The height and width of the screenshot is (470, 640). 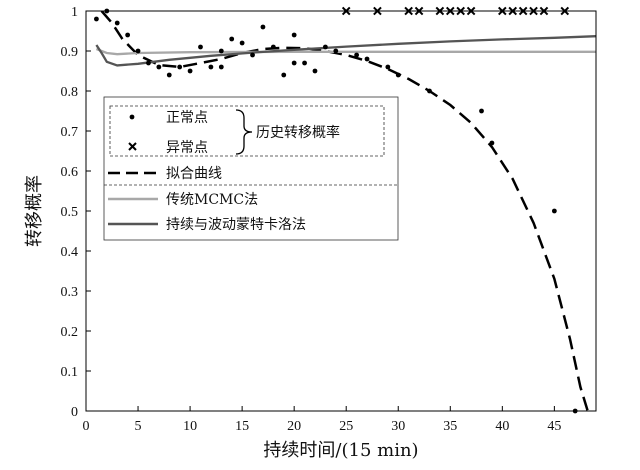 I want to click on legend-frame, so click(x=251, y=168).